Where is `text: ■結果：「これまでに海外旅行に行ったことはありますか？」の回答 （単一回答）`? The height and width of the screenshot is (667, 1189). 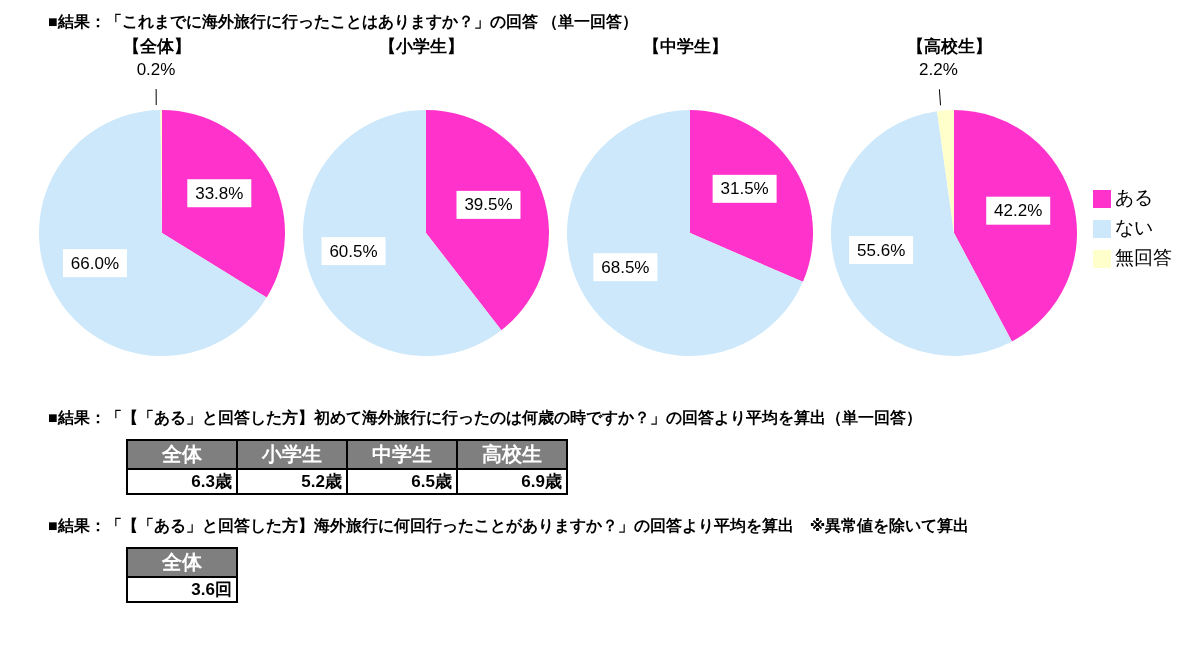
text: ■結果：「これまでに海外旅行に行ったことはありますか？」の回答 （単一回答） is located at coordinates (343, 22).